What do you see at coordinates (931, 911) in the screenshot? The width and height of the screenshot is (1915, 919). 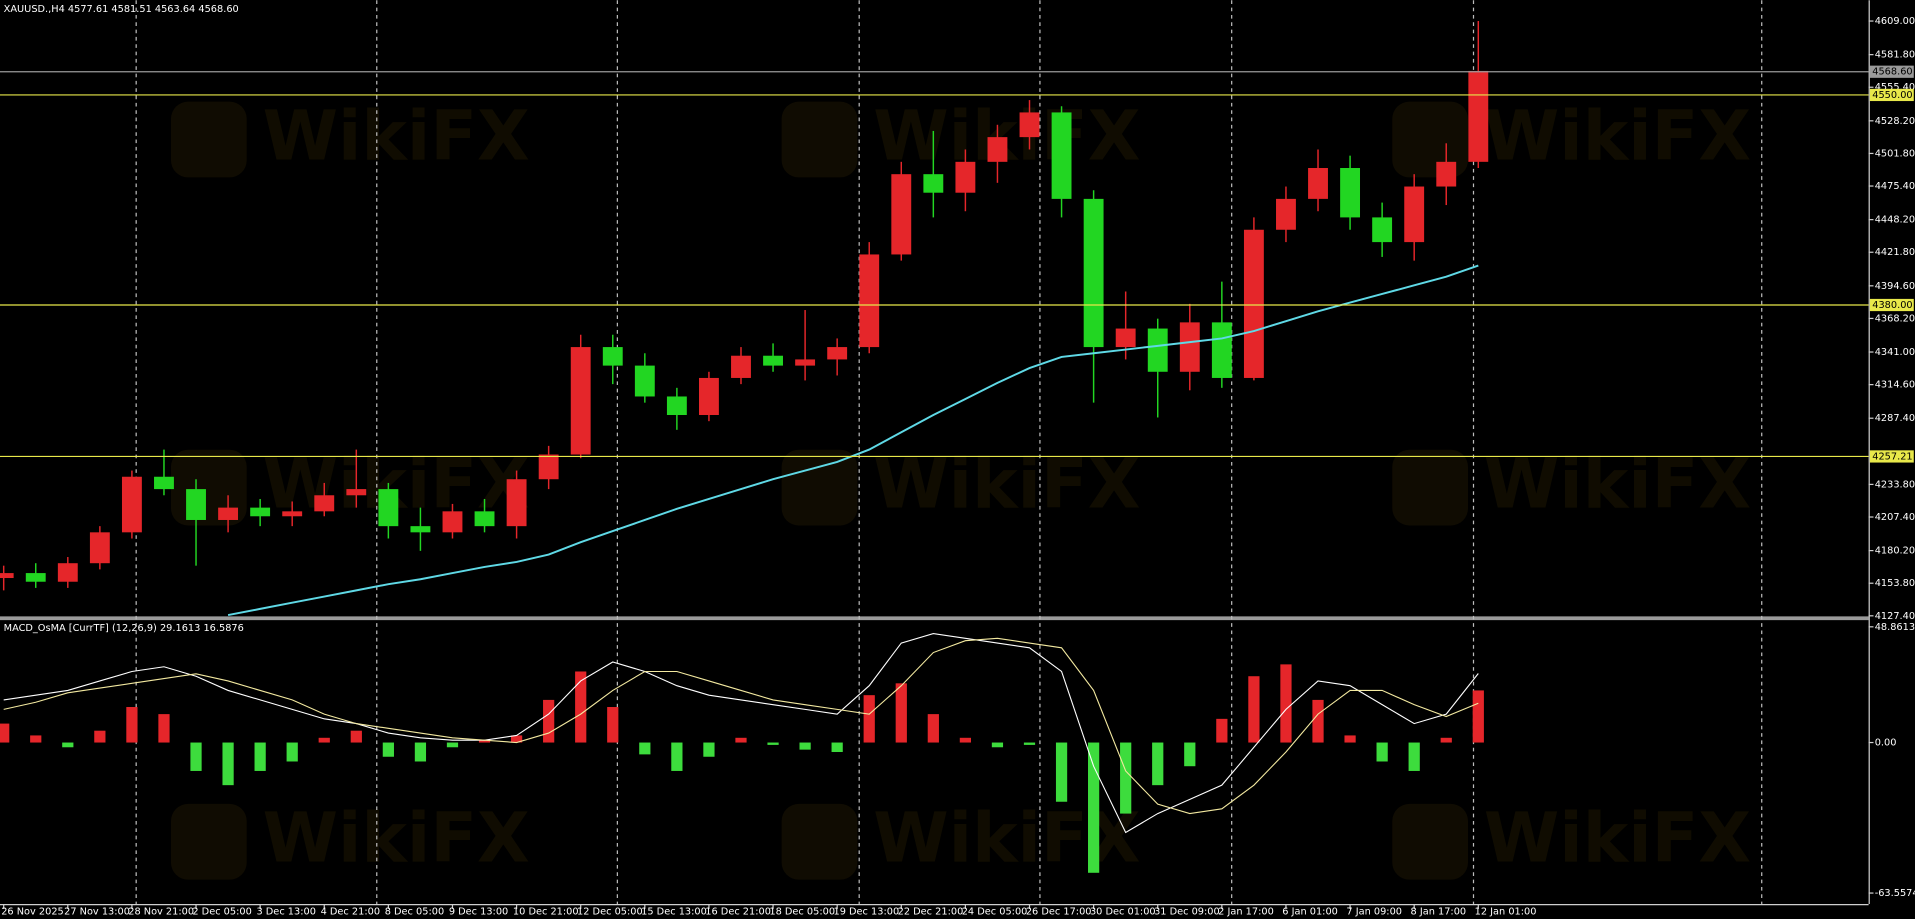 I see `x-tick-label: 22 Dec 21:00` at bounding box center [931, 911].